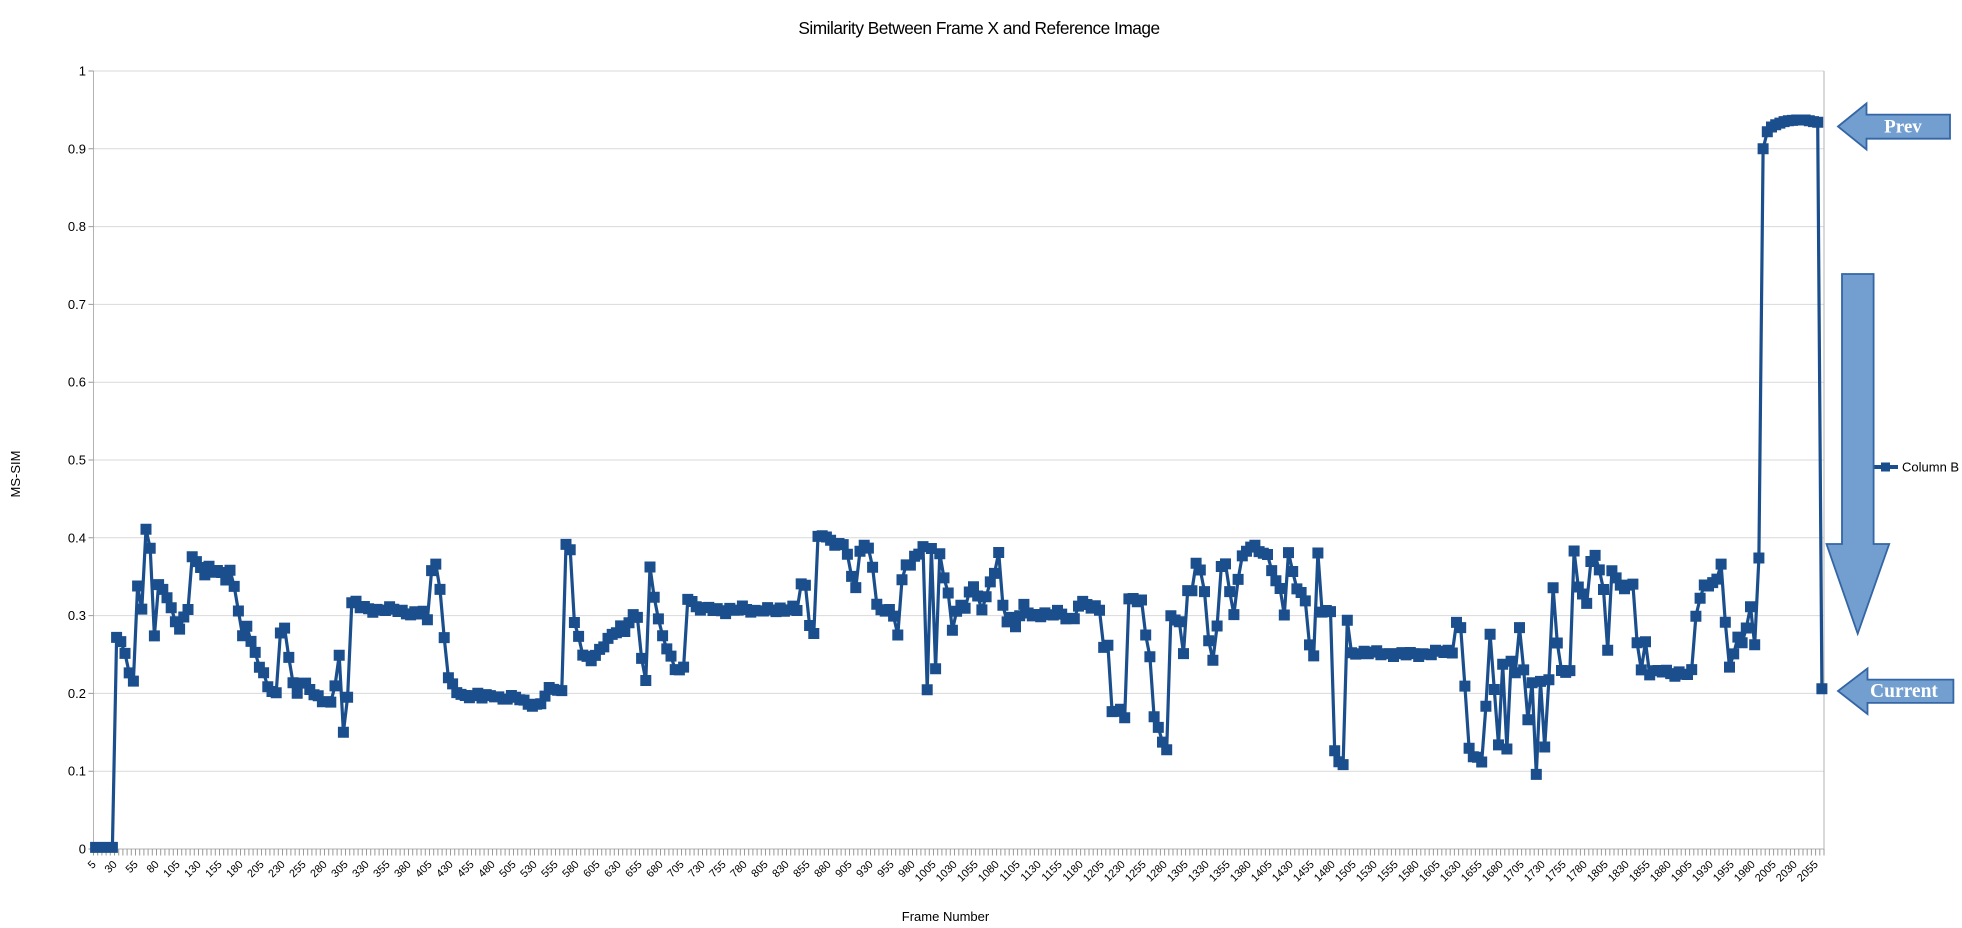  Describe the element at coordinates (77, 226) in the screenshot. I see `svg-text: 0.8` at that location.